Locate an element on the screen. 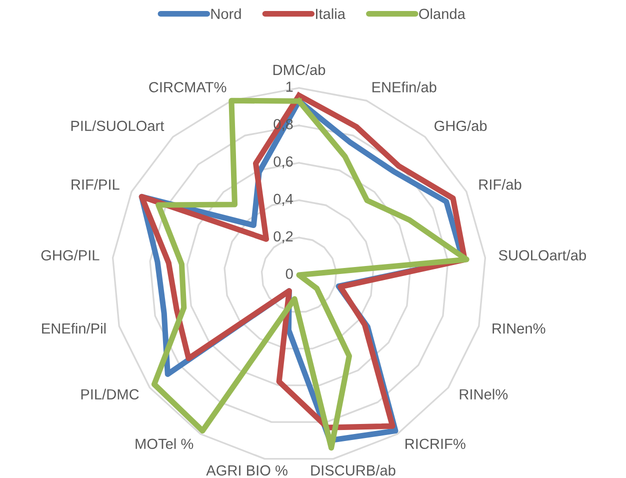 Image resolution: width=626 pixels, height=478 pixels. spoke-label: CIRCMAT% is located at coordinates (187, 87).